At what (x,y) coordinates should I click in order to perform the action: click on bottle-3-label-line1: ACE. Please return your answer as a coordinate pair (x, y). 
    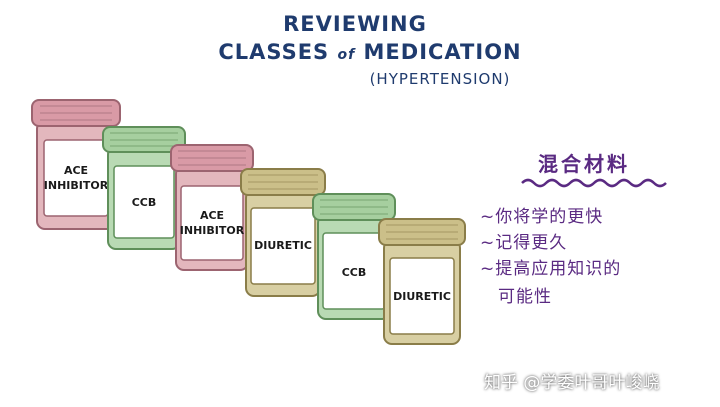
    Looking at the image, I should click on (212, 215).